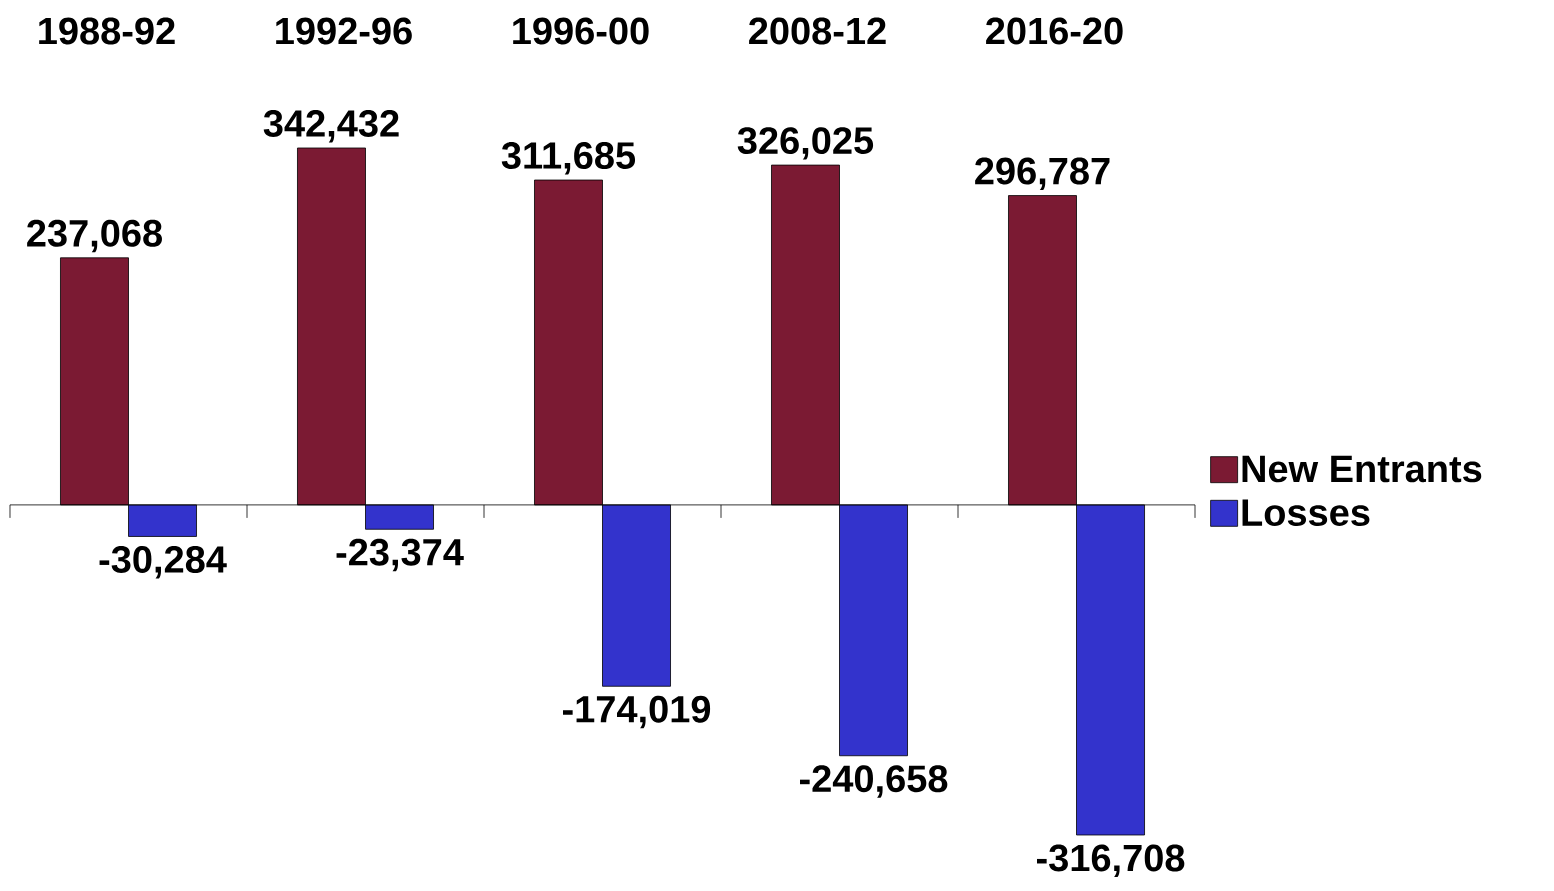  What do you see at coordinates (1042, 174) in the screenshot?
I see `data-label: 296,787` at bounding box center [1042, 174].